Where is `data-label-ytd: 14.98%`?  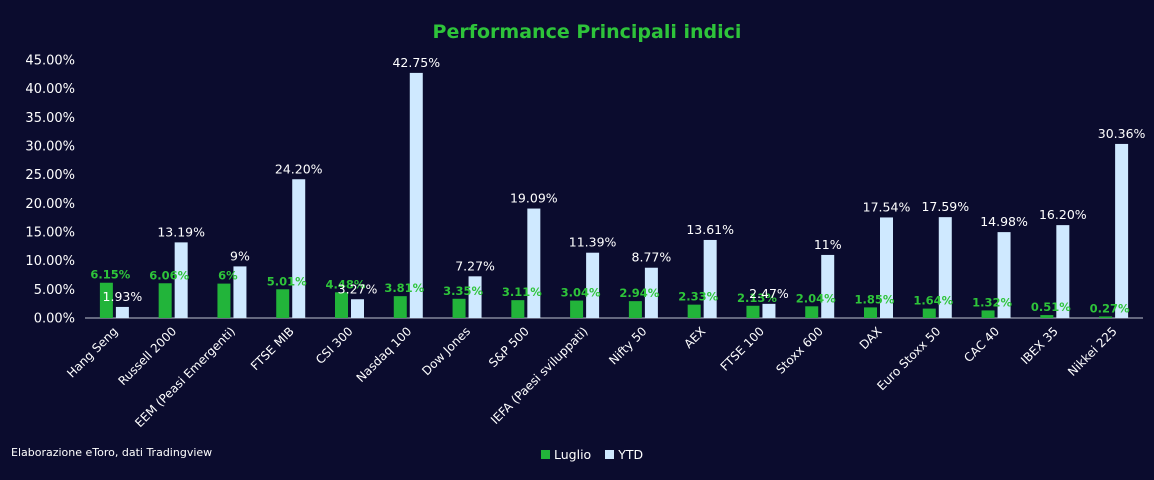 data-label-ytd: 14.98% is located at coordinates (1004, 221).